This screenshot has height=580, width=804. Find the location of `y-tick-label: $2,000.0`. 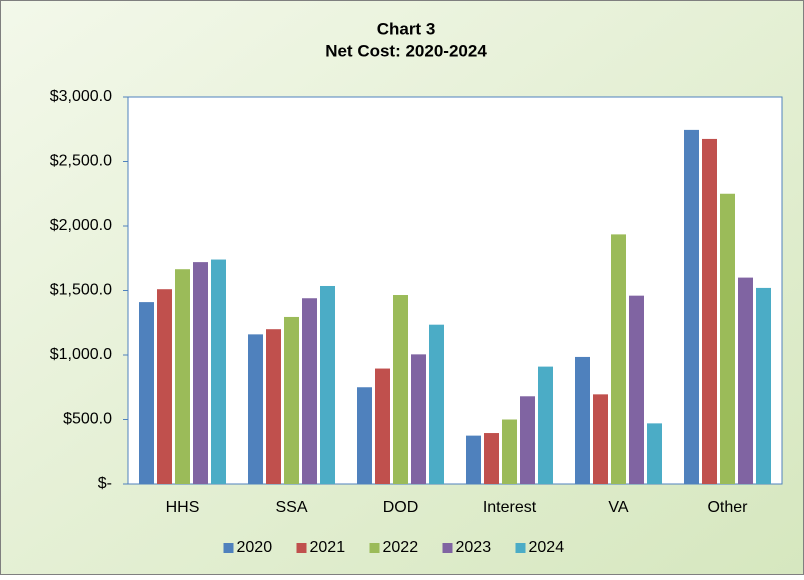

y-tick-label: $2,000.0 is located at coordinates (81, 225).